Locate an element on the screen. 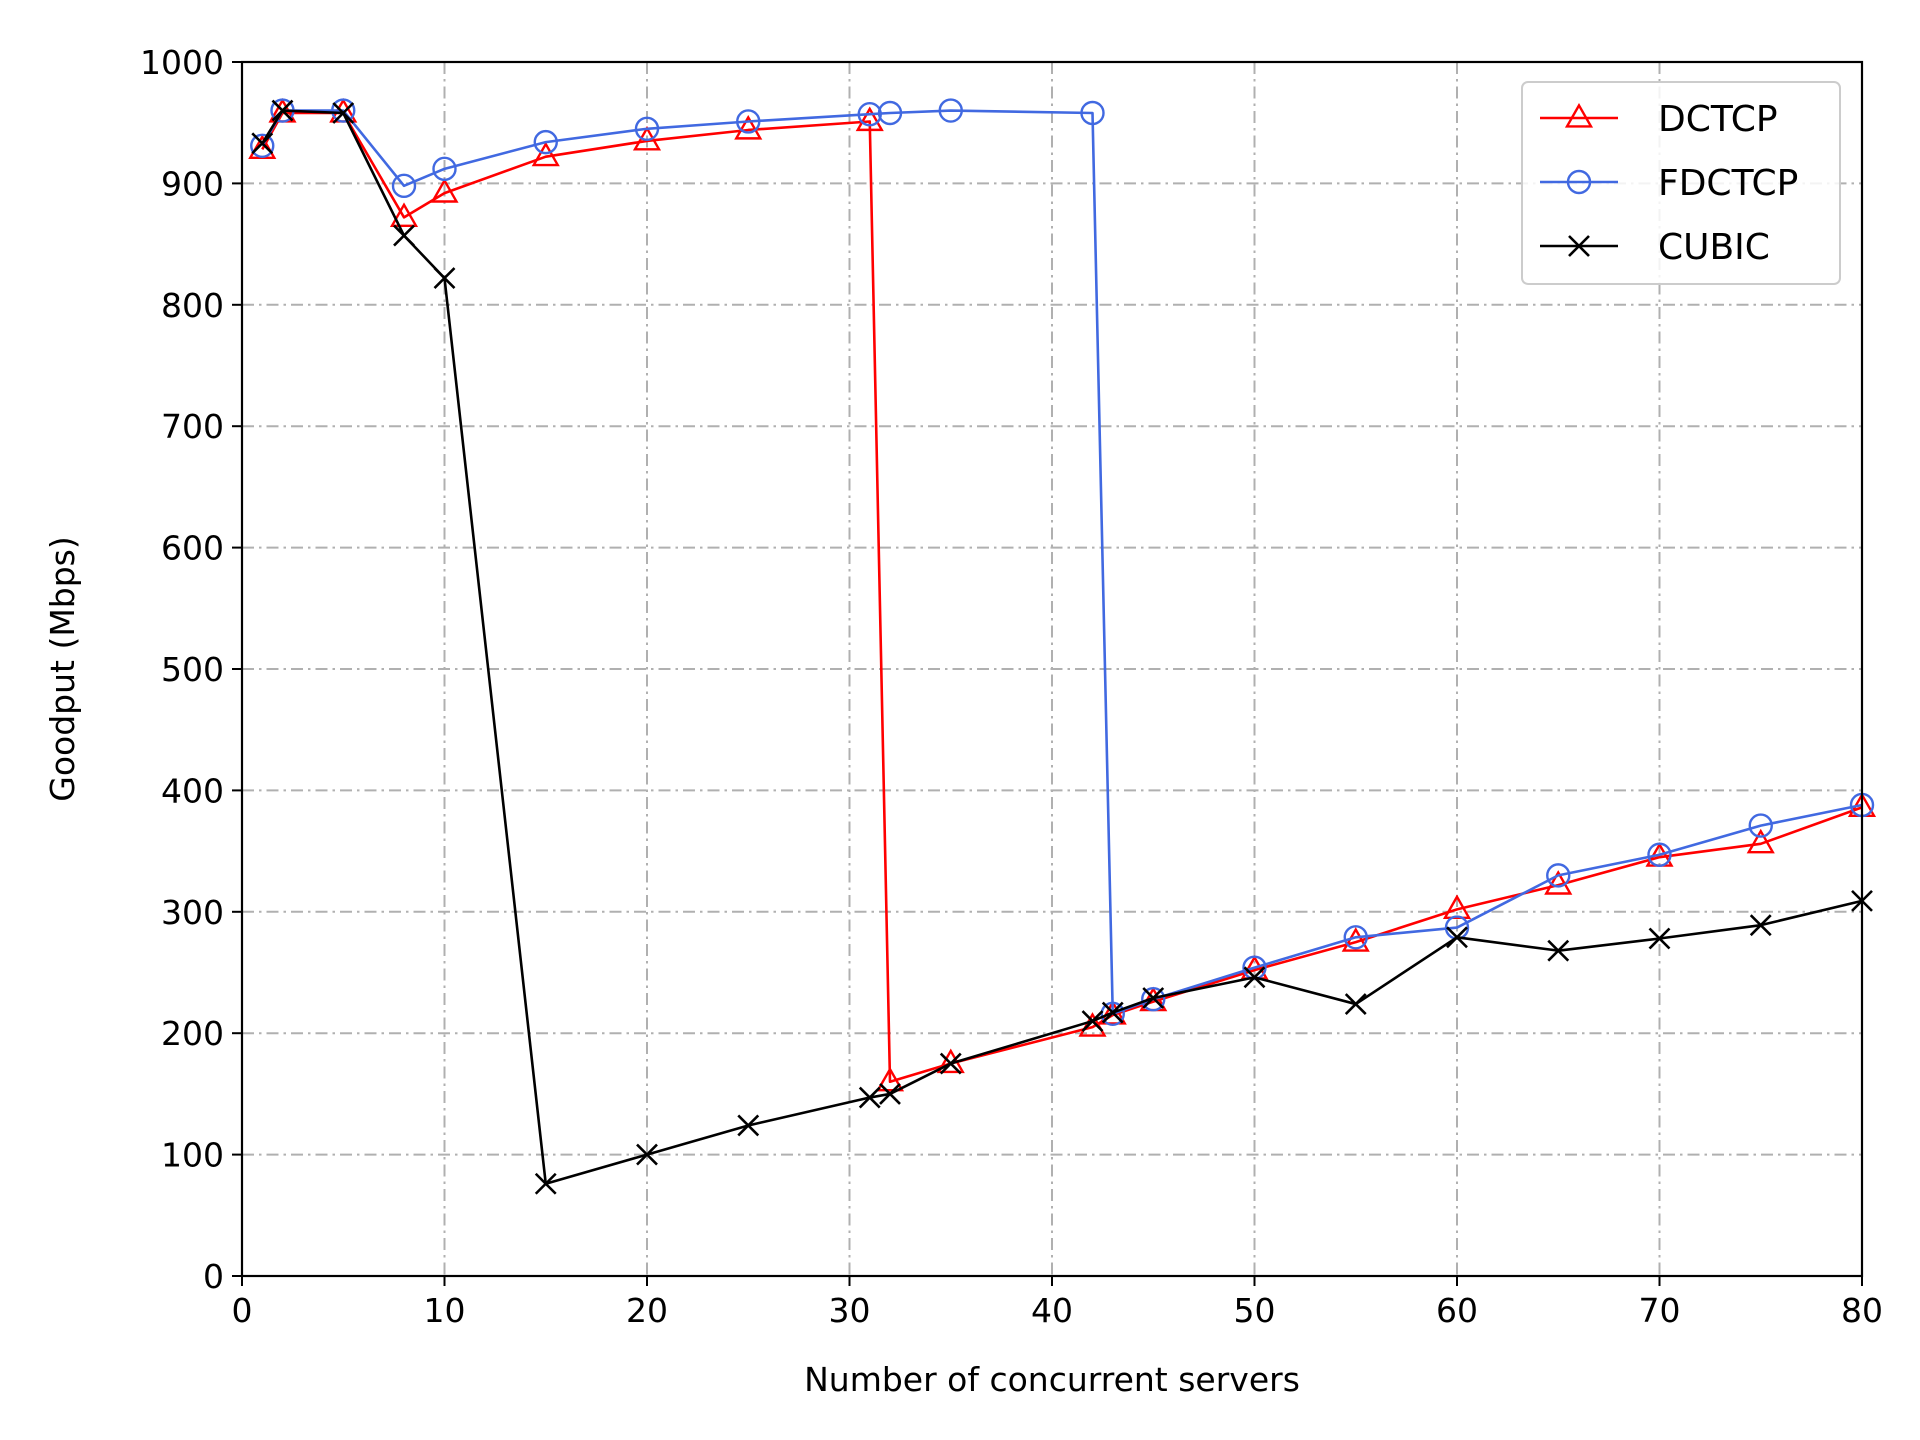 The height and width of the screenshot is (1440, 1920). legend-item-cubic: CUBIC is located at coordinates (1655, 247).